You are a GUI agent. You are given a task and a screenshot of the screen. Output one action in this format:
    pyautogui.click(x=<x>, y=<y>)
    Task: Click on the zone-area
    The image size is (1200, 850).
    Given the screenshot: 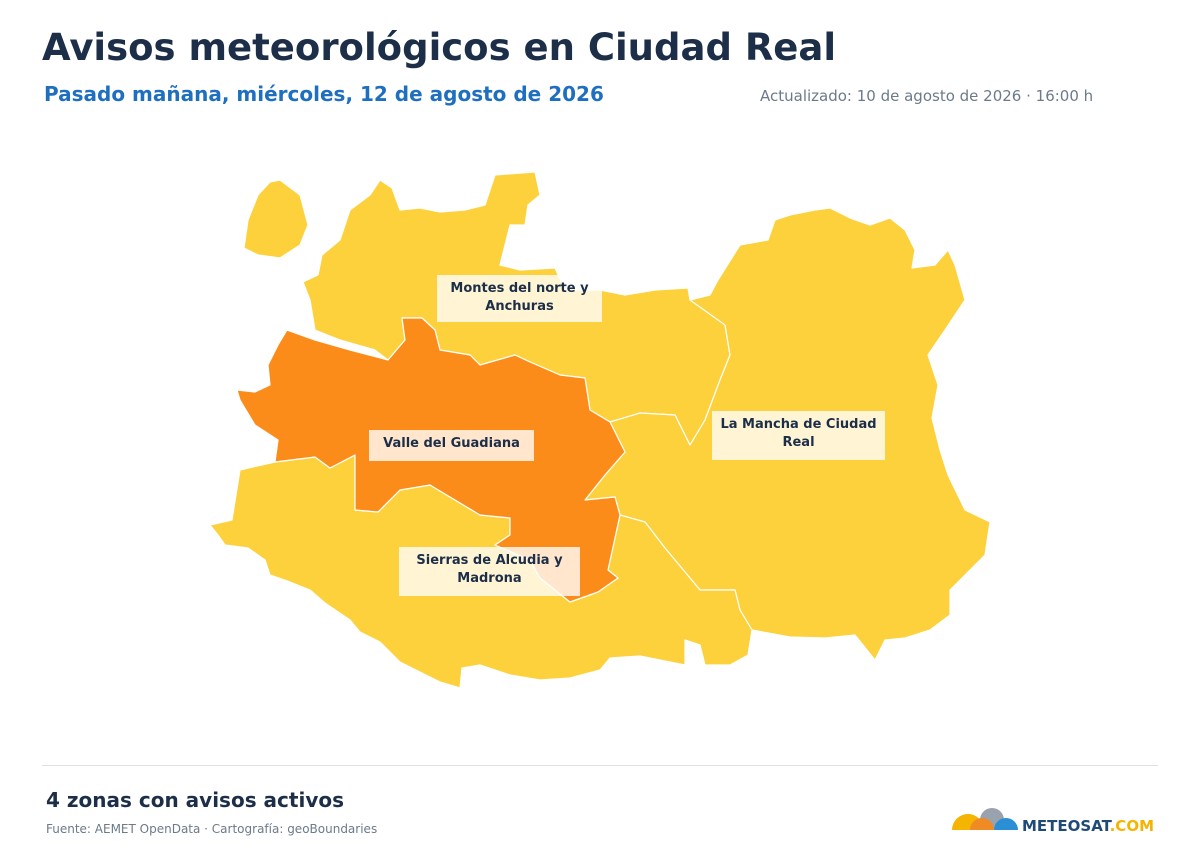 What is the action you would take?
    pyautogui.click(x=276, y=219)
    